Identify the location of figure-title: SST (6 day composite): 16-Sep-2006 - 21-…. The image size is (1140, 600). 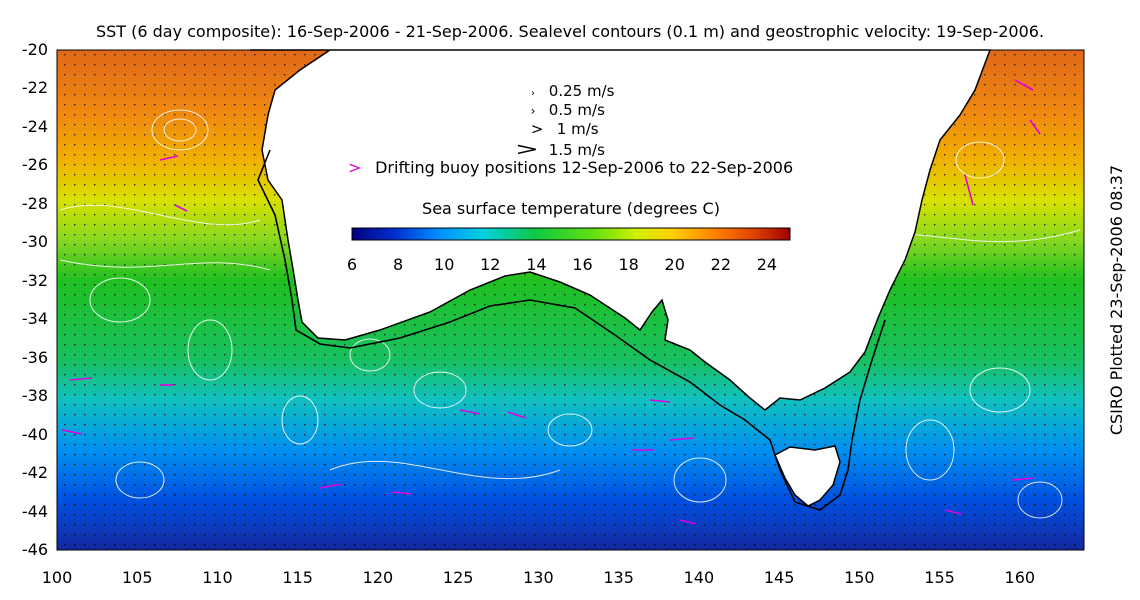
(570, 31).